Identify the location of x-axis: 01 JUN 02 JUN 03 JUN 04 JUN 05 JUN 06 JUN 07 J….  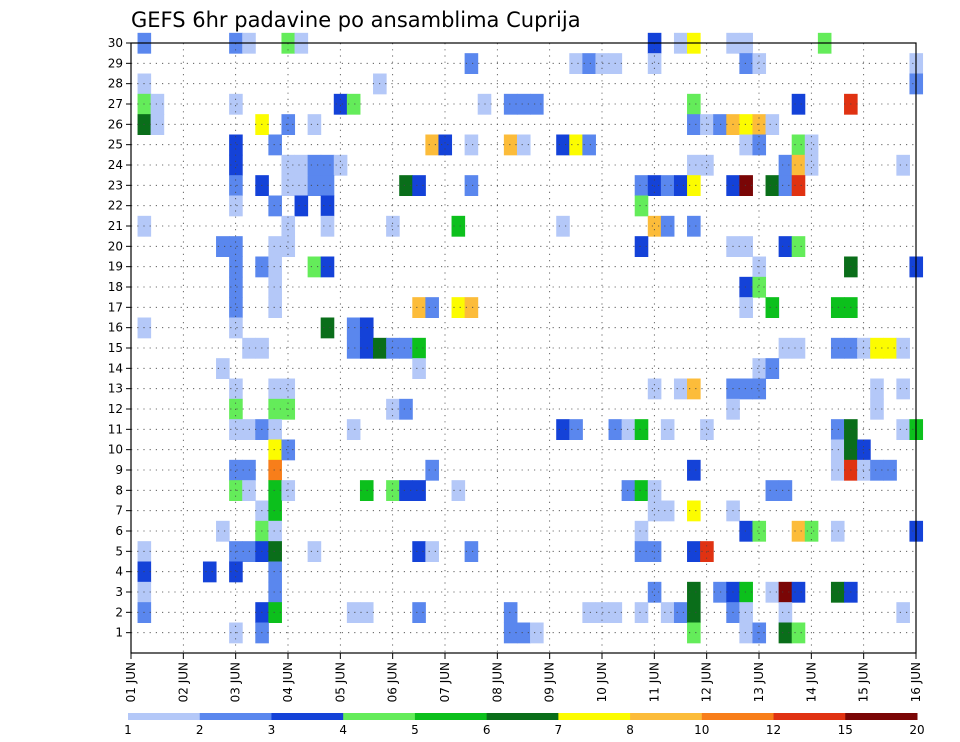
(523, 677).